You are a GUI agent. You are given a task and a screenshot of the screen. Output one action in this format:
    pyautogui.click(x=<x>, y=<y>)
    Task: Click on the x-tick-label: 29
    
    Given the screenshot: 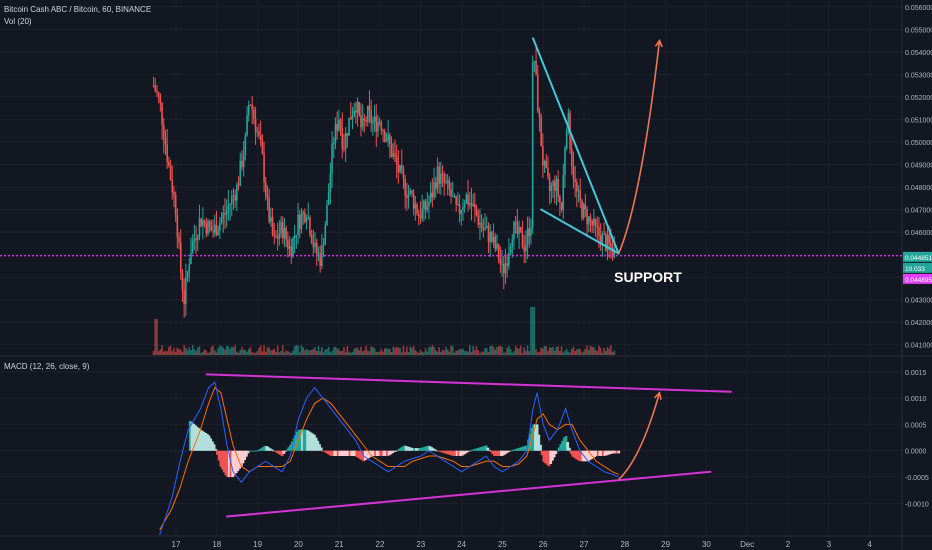 What is the action you would take?
    pyautogui.click(x=665, y=544)
    